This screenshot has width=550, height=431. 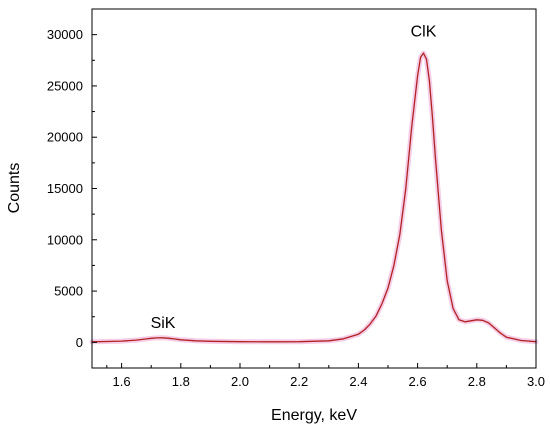 What do you see at coordinates (418, 381) in the screenshot?
I see `x-tick-label: 2.6` at bounding box center [418, 381].